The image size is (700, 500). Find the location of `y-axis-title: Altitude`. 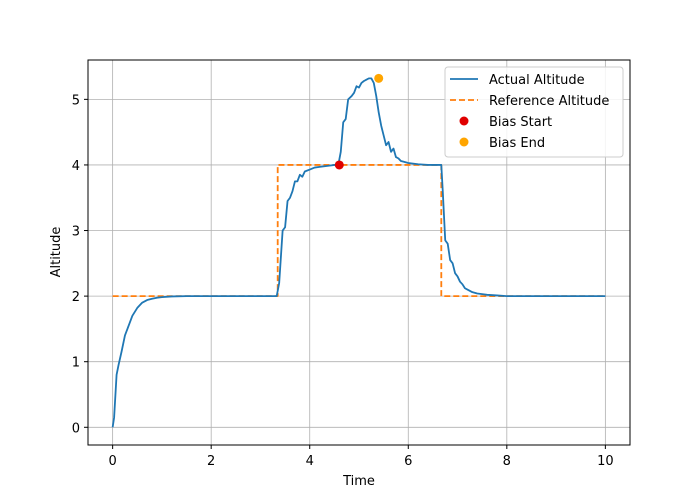

y-axis-title: Altitude is located at coordinates (56, 252).